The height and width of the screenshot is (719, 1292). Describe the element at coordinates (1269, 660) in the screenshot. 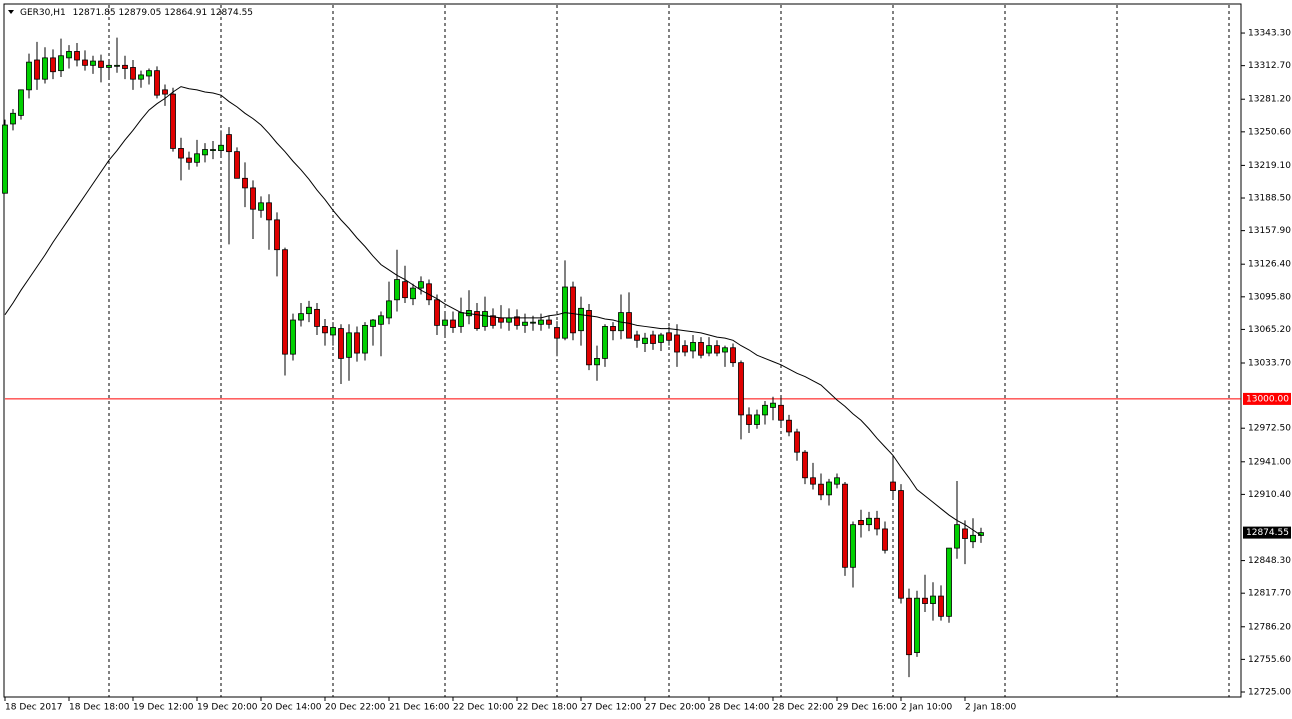

I see `y-tick-label: 12755.60` at that location.